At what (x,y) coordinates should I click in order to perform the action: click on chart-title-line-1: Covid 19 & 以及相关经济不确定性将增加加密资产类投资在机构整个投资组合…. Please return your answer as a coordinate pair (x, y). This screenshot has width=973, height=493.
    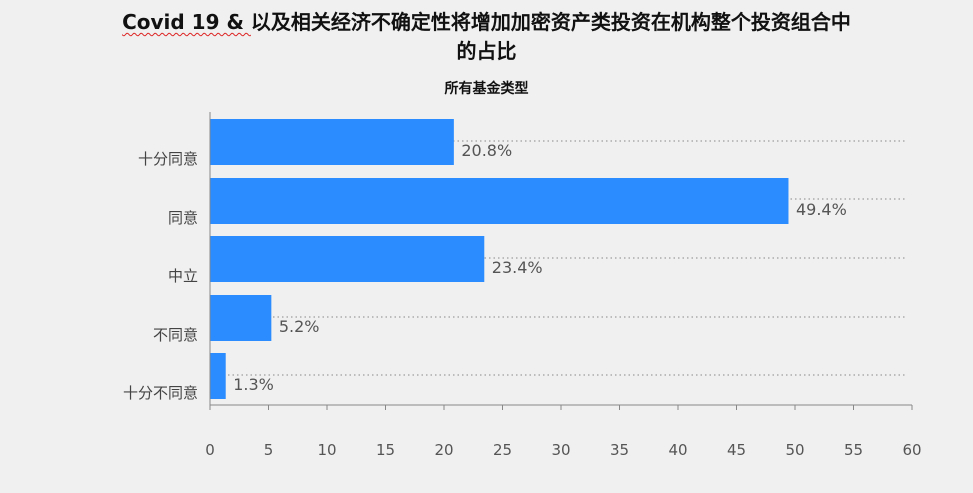
    Looking at the image, I should click on (486, 22).